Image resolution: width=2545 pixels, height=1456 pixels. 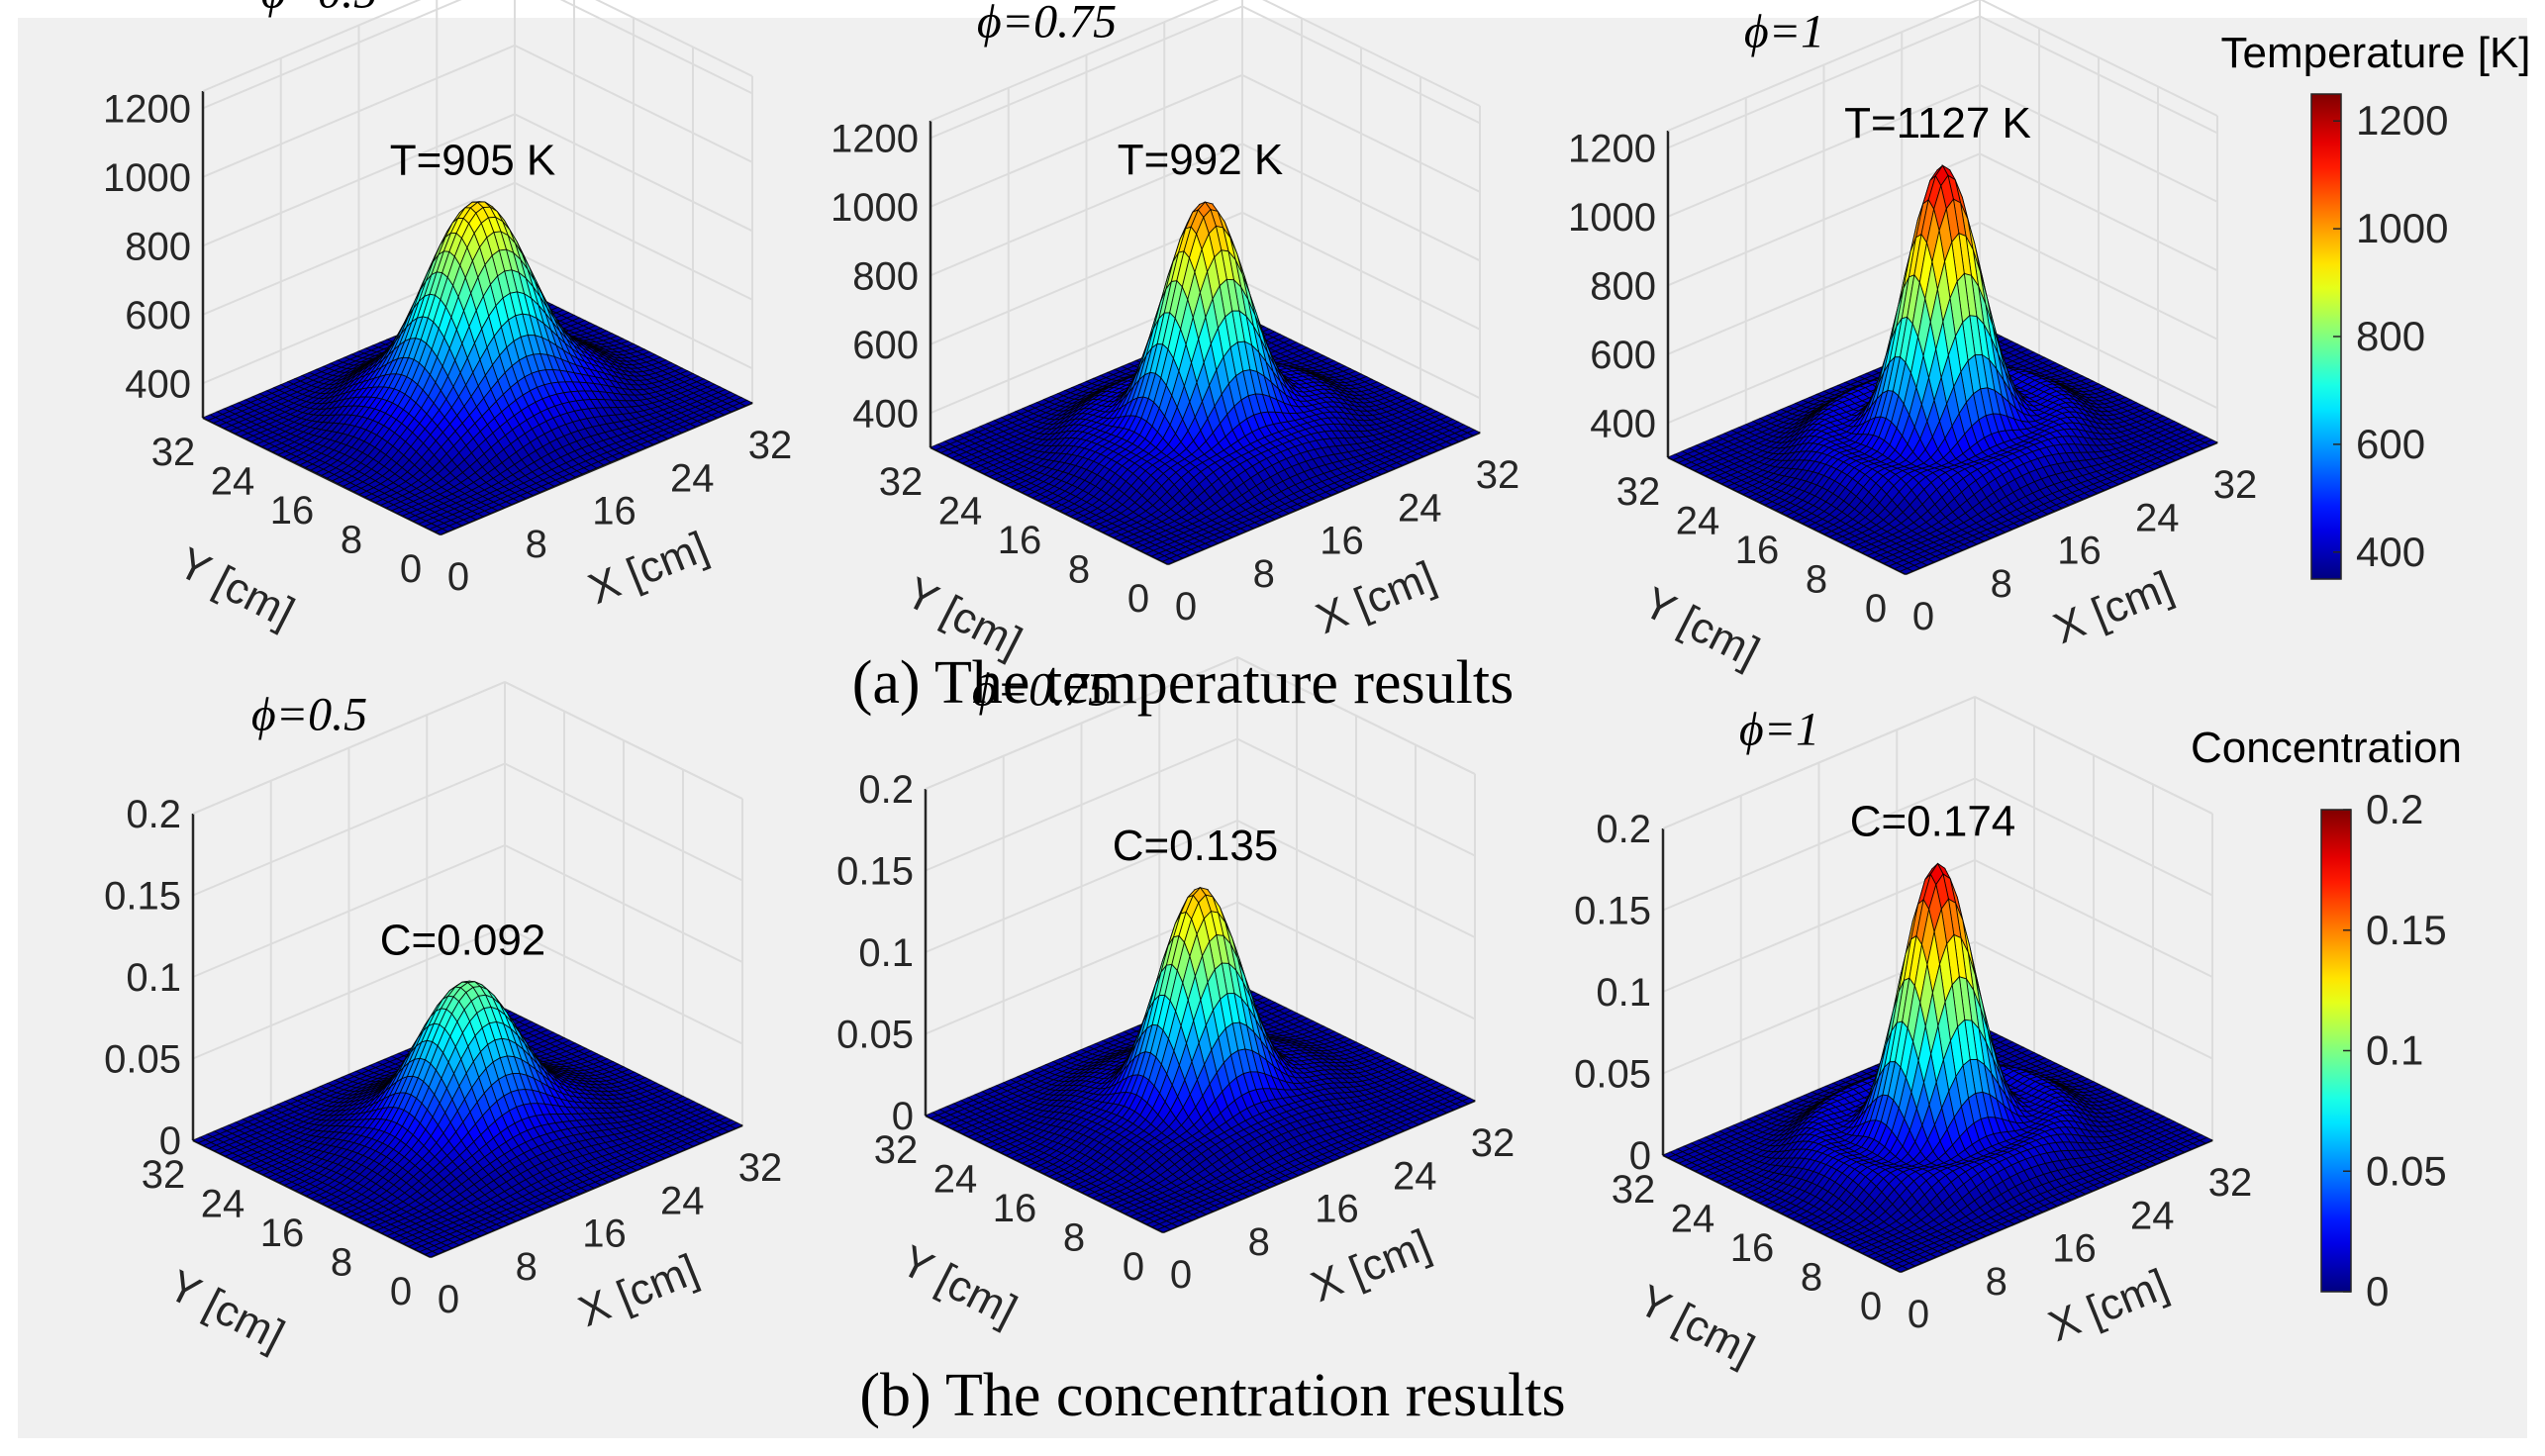 What do you see at coordinates (319, 10) in the screenshot?
I see `panel-title: ϕ=0.5` at bounding box center [319, 10].